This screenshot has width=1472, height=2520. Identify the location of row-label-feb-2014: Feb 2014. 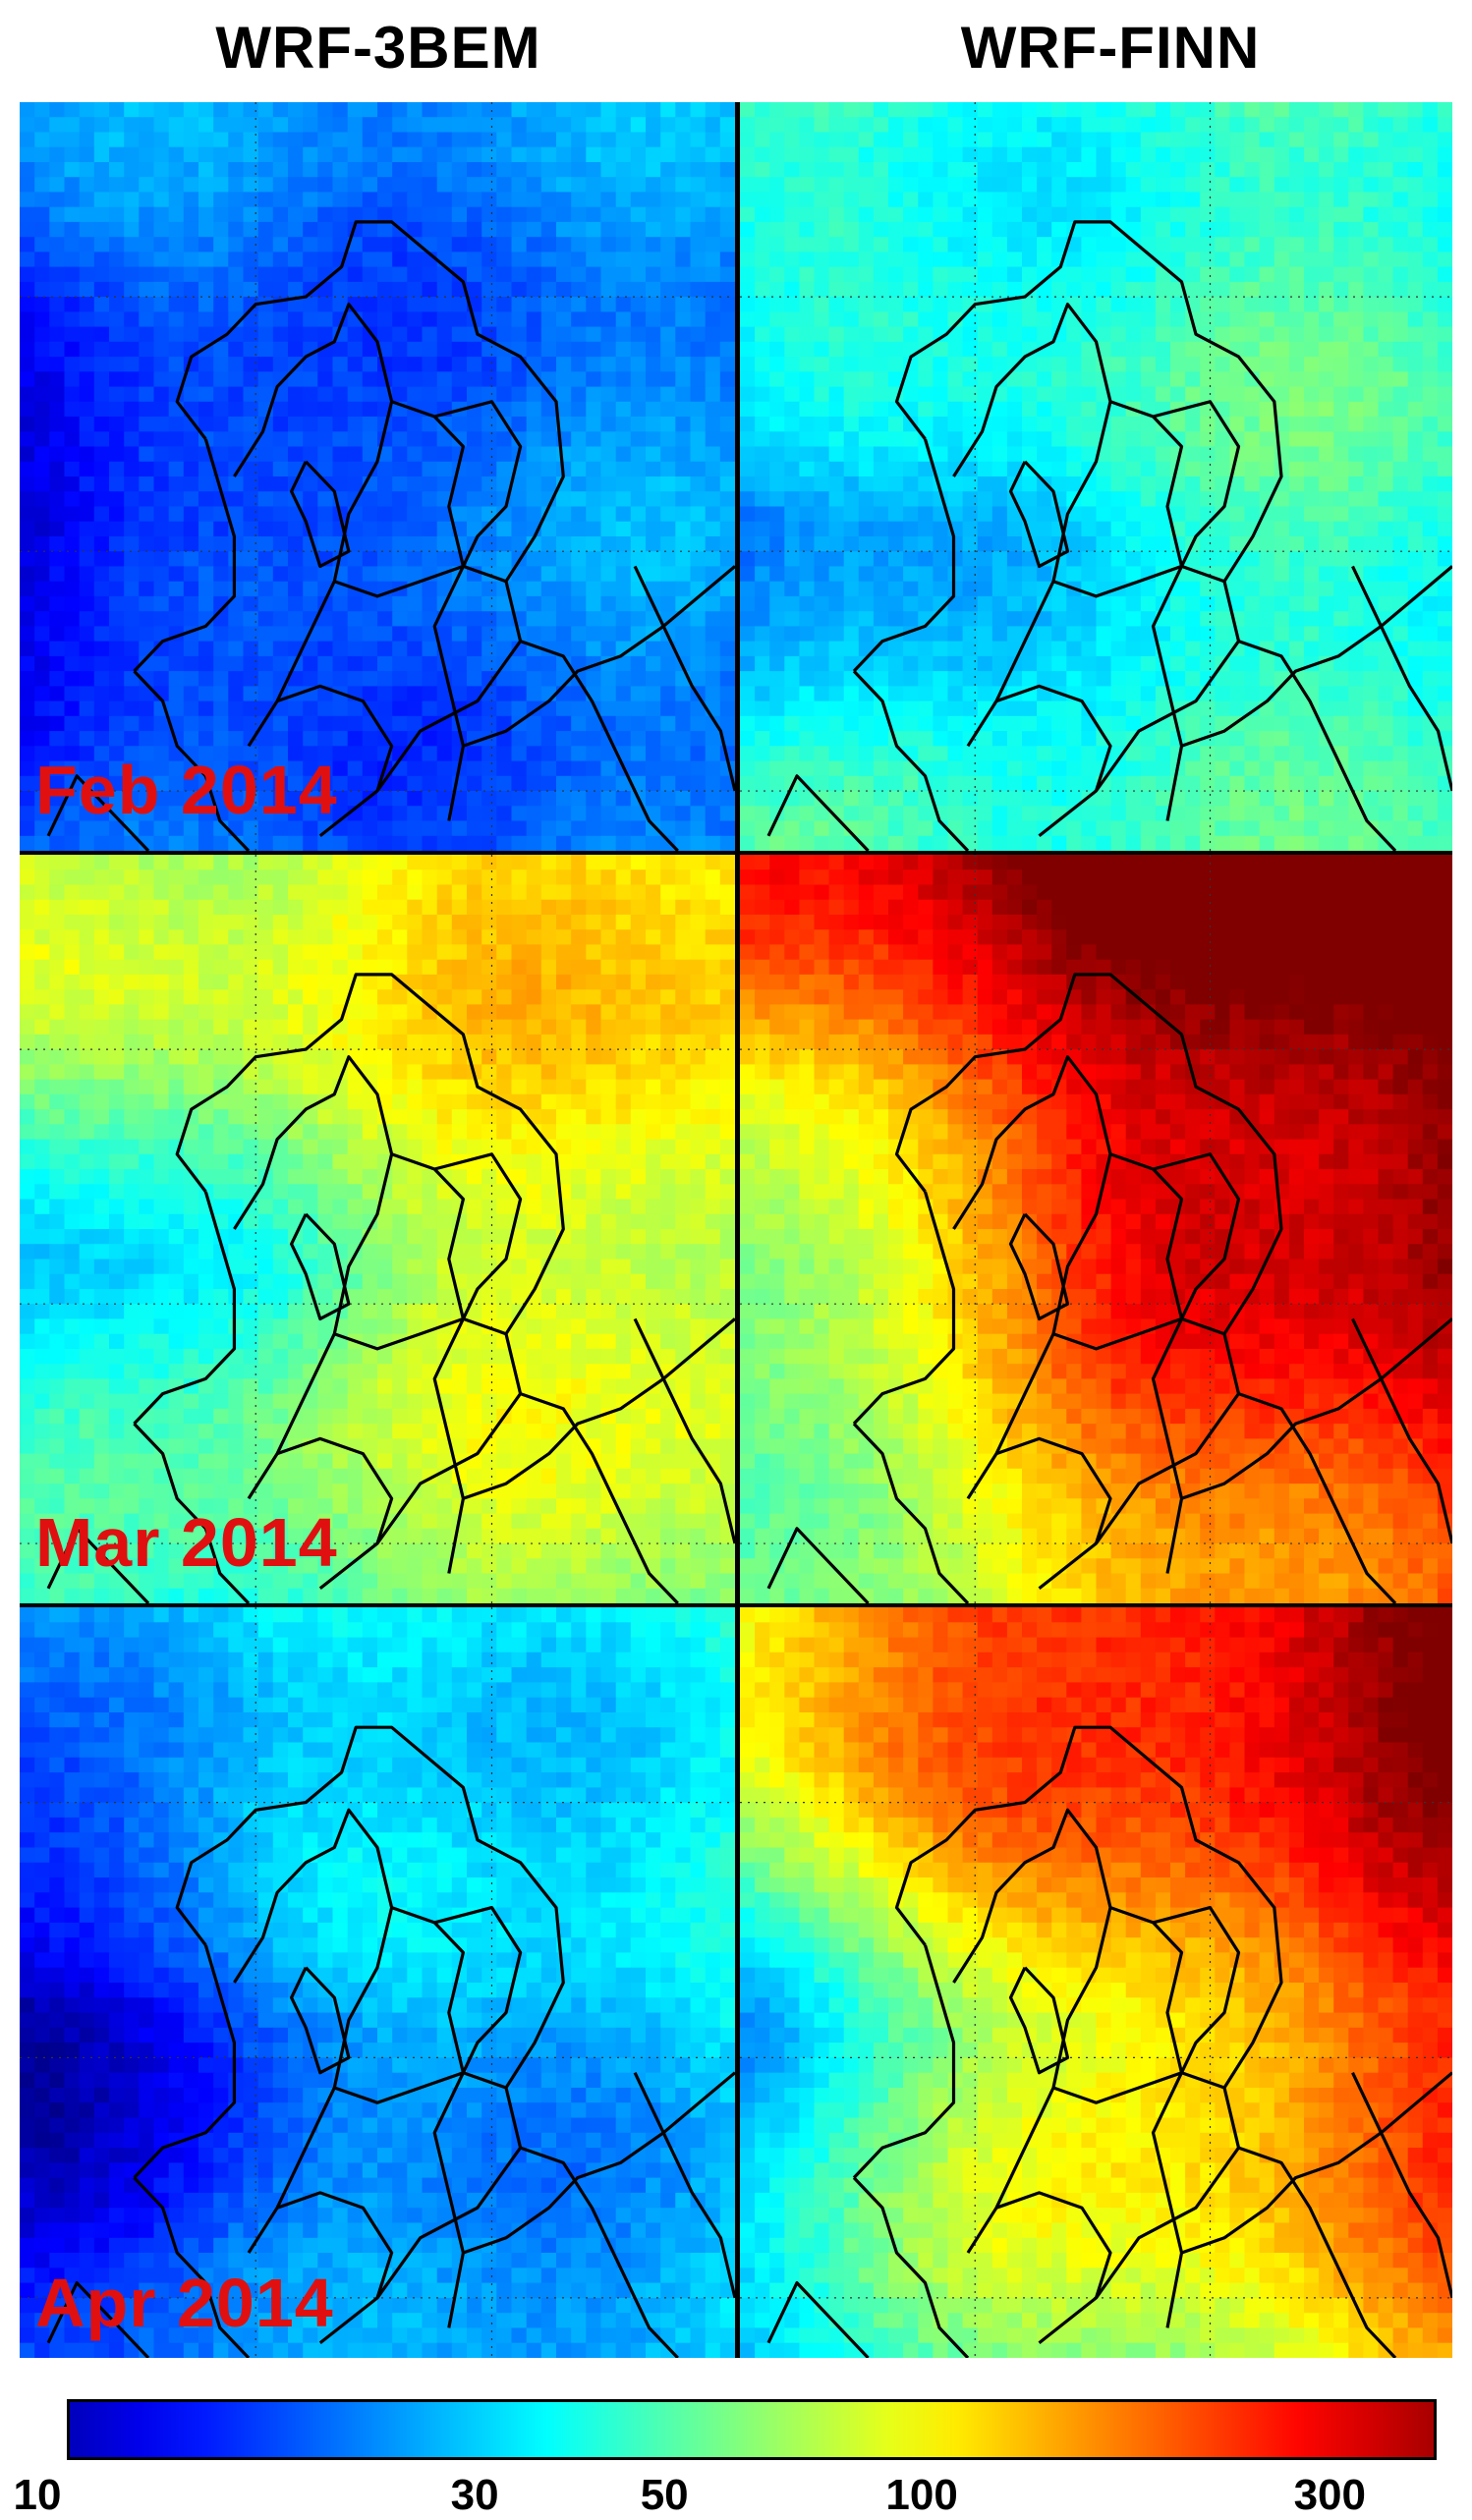
(187, 790).